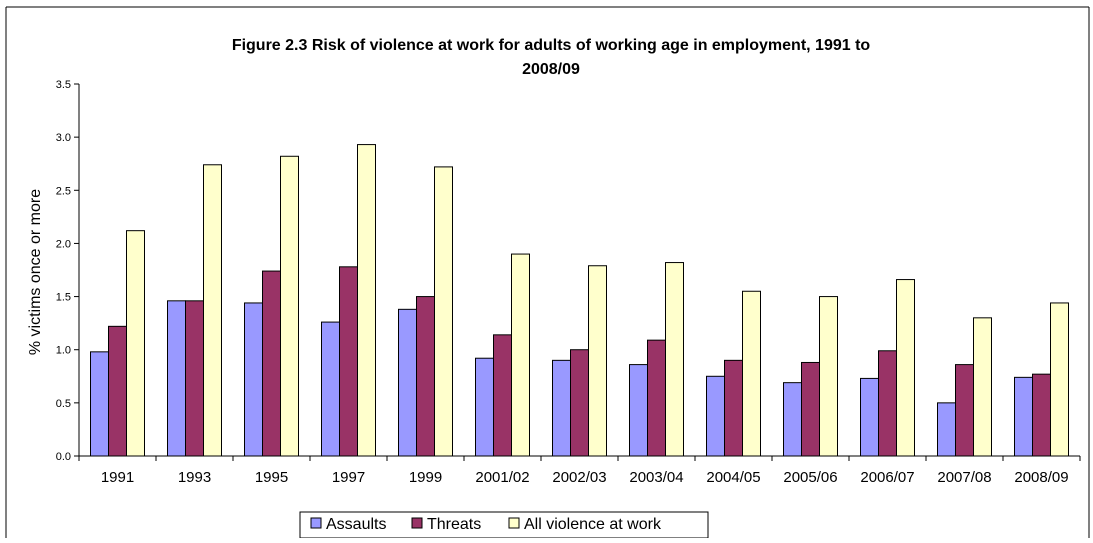  Describe the element at coordinates (35, 272) in the screenshot. I see `y-axis-label: % victims once or more` at that location.